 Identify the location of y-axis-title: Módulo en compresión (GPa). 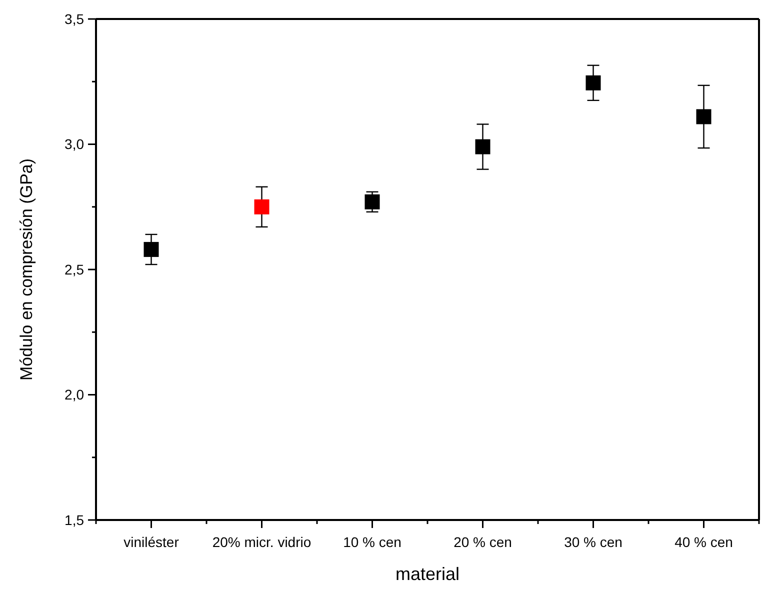
(26, 269).